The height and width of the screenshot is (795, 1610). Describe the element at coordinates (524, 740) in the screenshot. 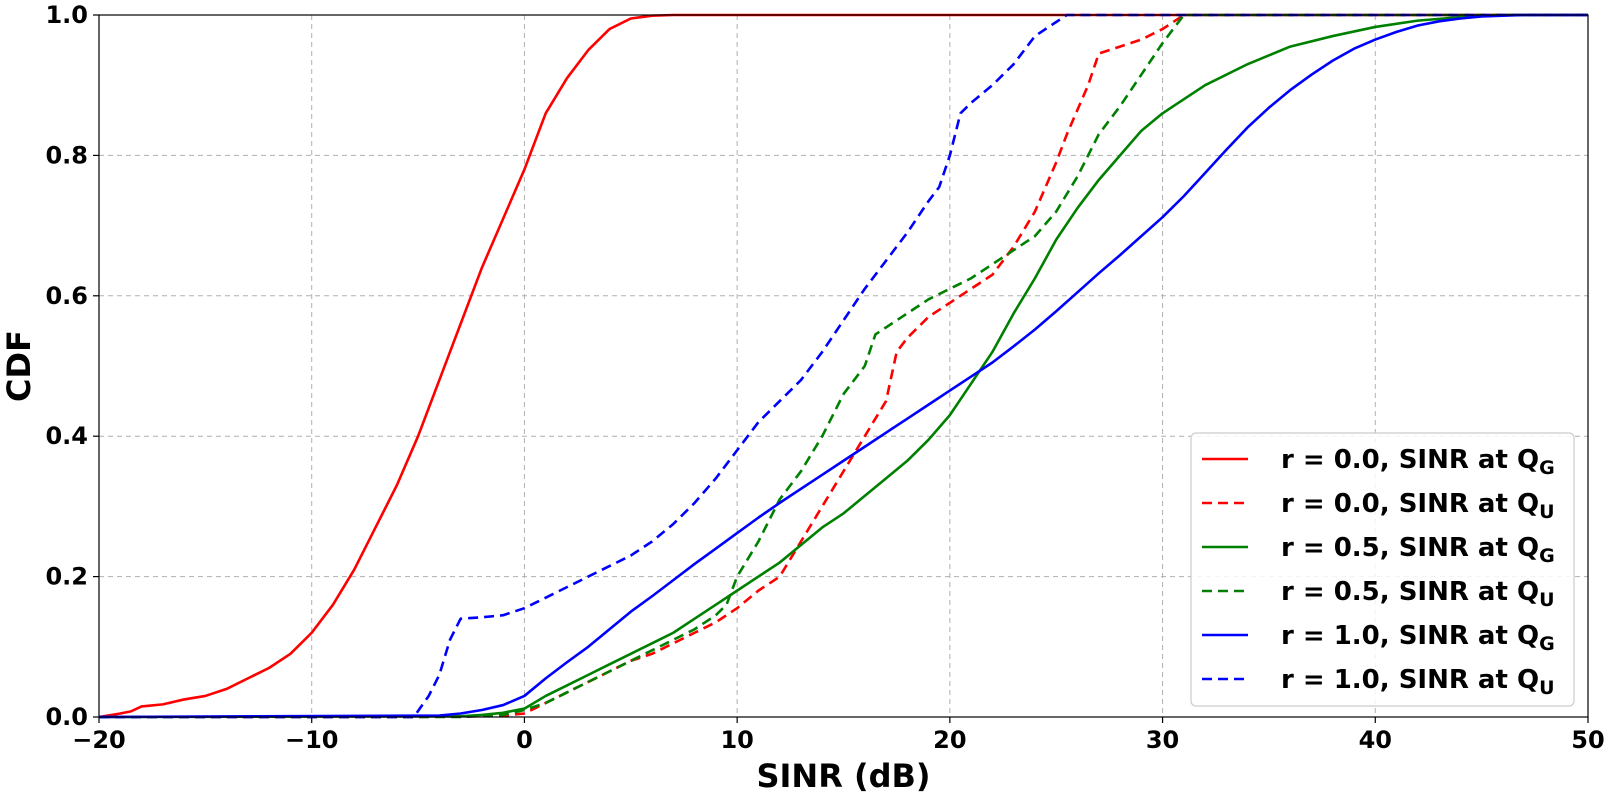

I see `x-tick-label: 0` at that location.